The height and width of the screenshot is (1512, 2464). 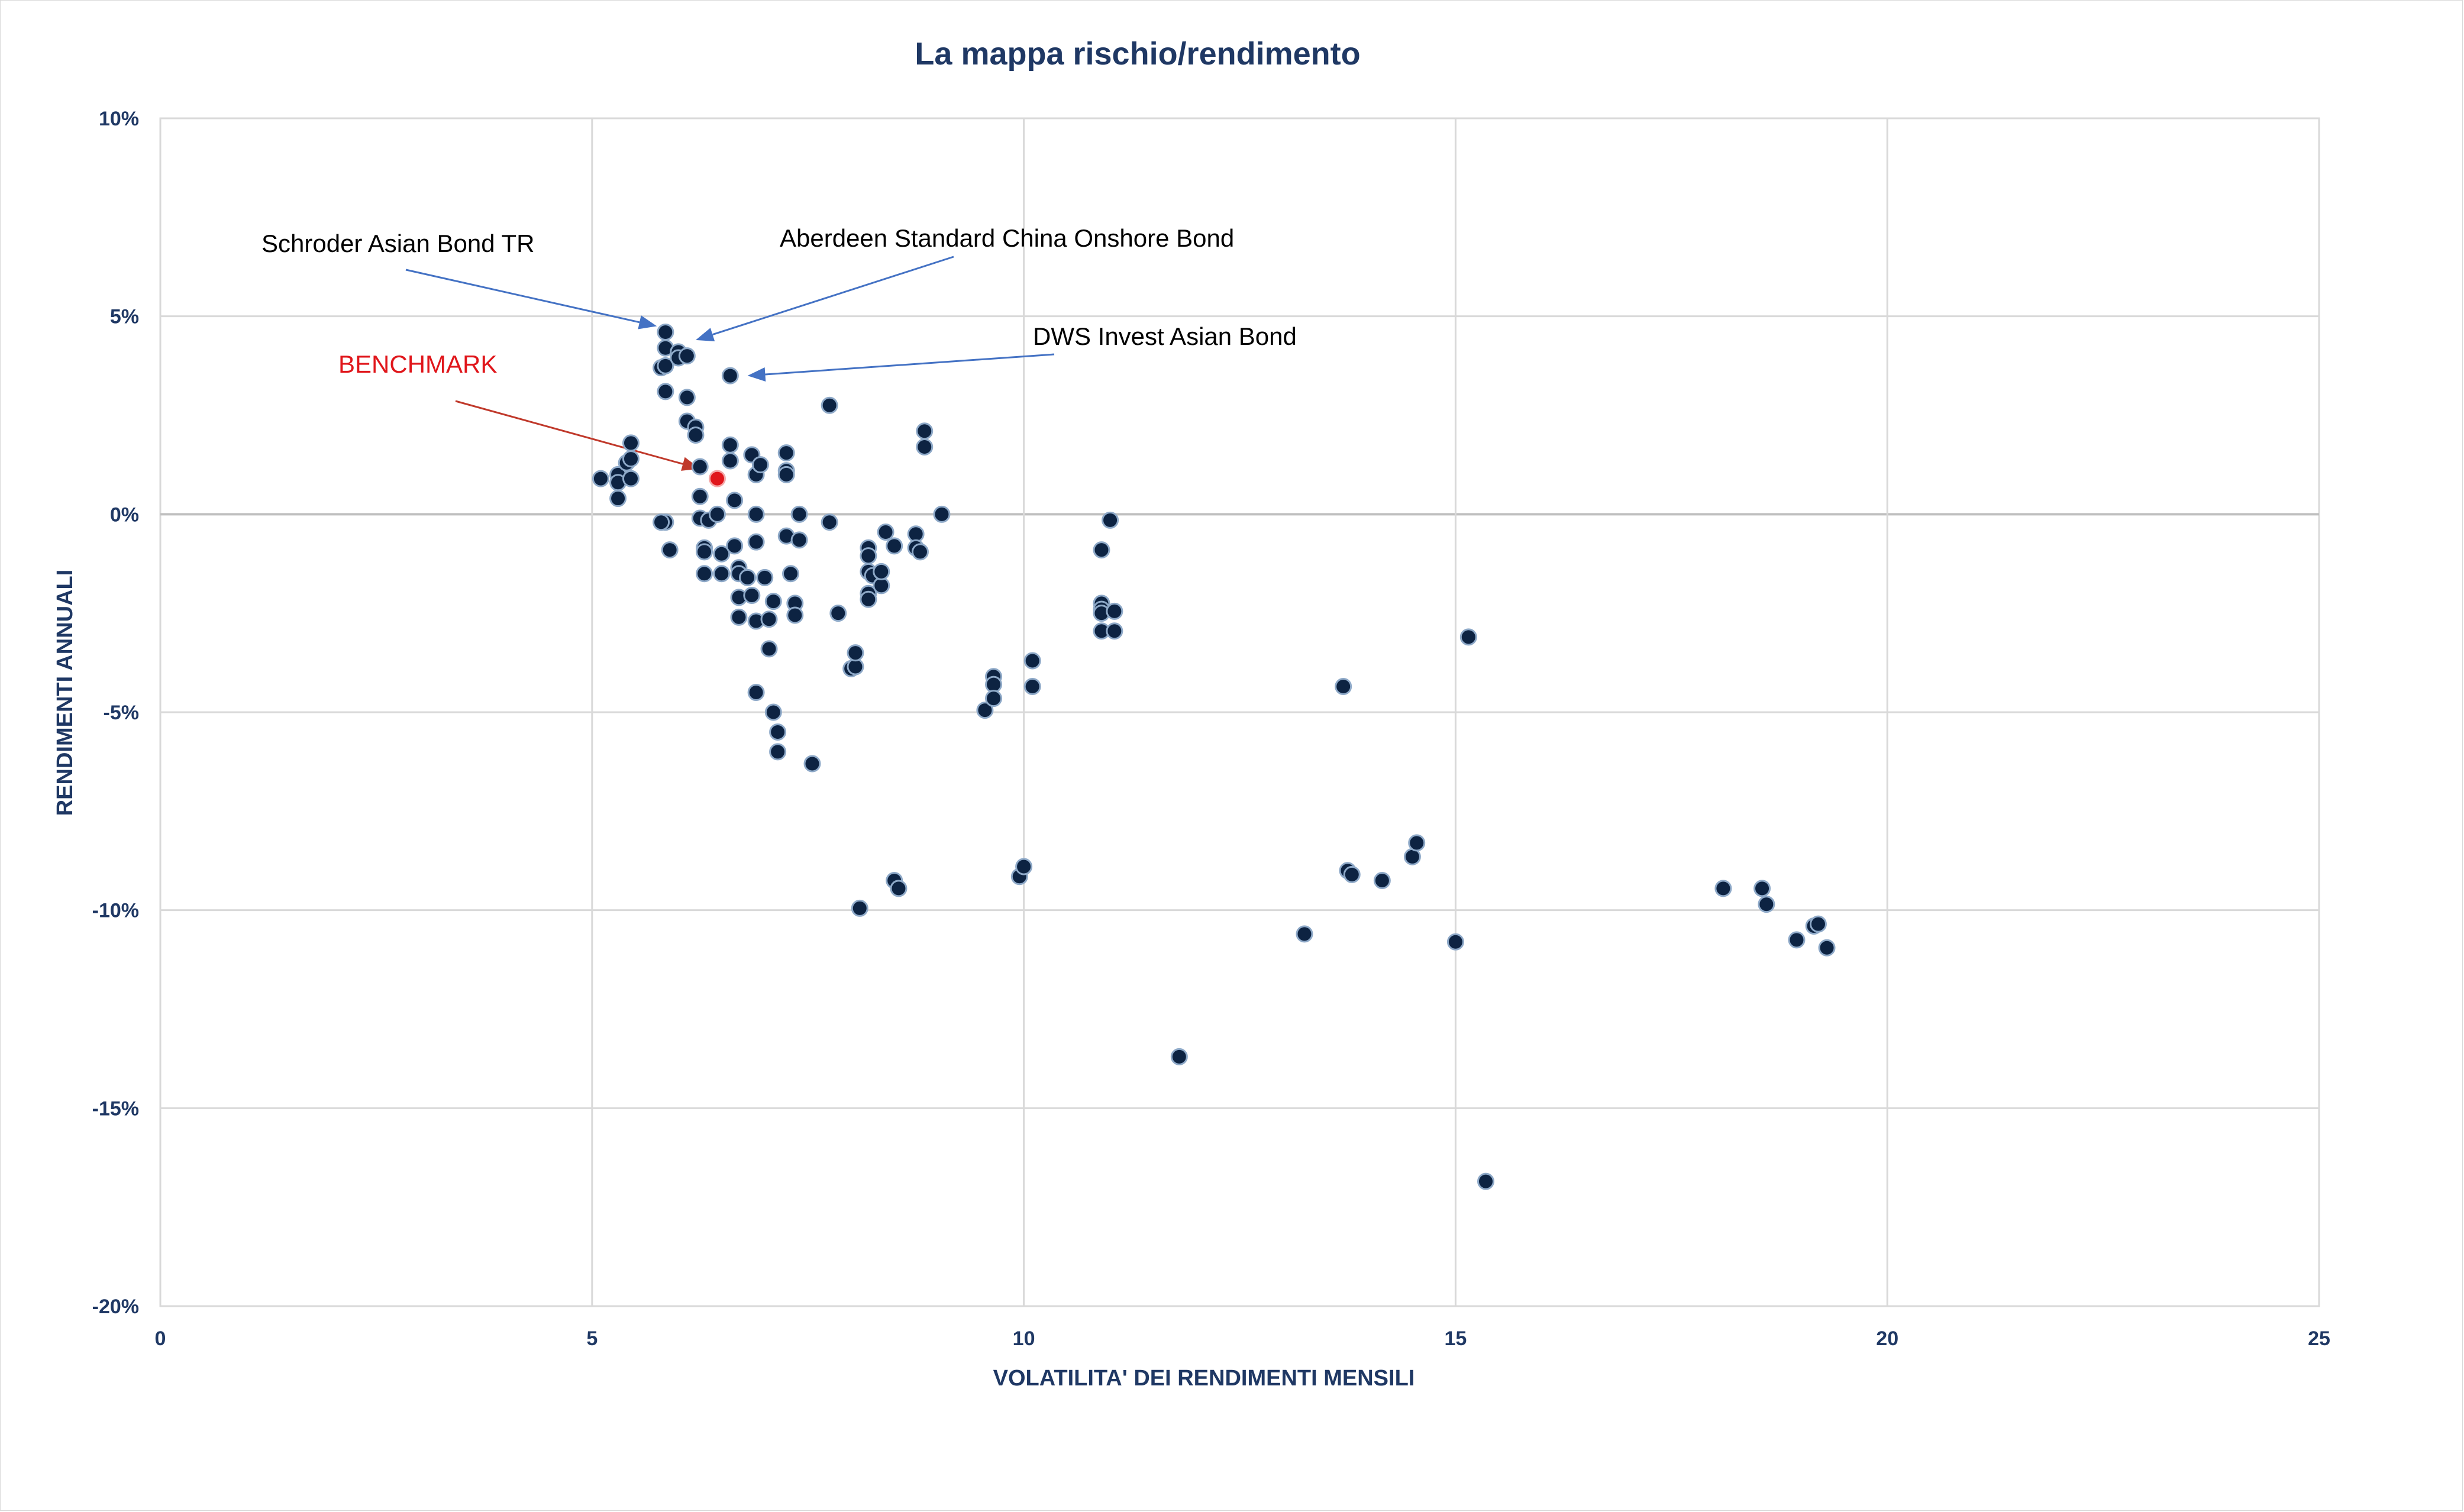 What do you see at coordinates (115, 713) in the screenshot?
I see `y-axis-ticks: 10% 5% 0% -5% -10% -15% -20%` at bounding box center [115, 713].